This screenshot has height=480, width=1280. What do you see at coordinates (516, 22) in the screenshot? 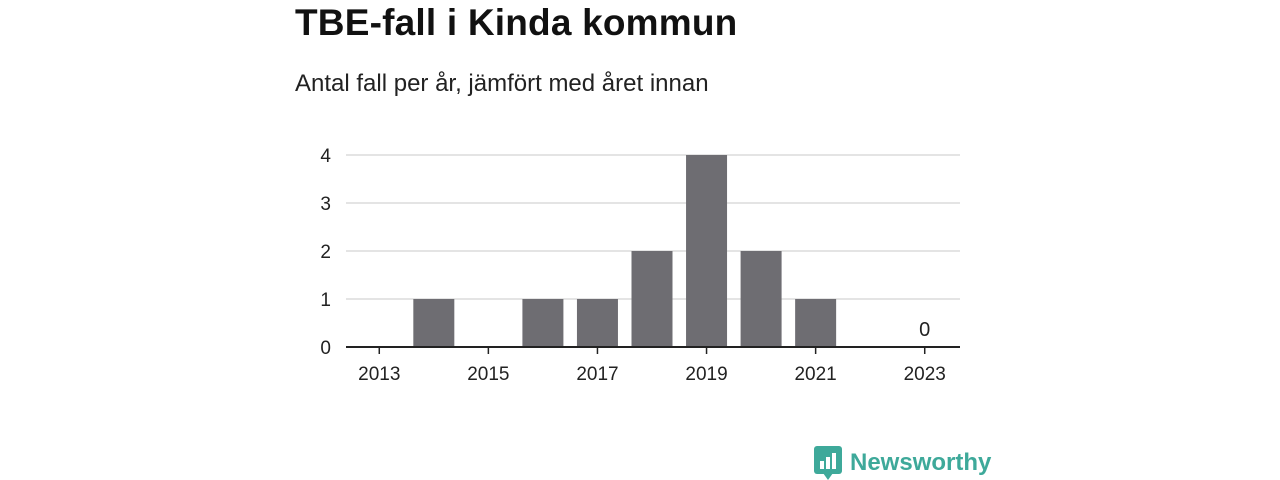
I see `chart-title: TBE-fall i Kinda kommun` at bounding box center [516, 22].